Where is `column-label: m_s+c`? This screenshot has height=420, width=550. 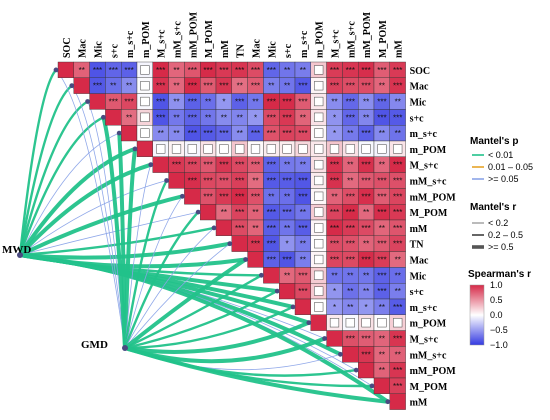
column-label: m_s+c is located at coordinates (304, 44).